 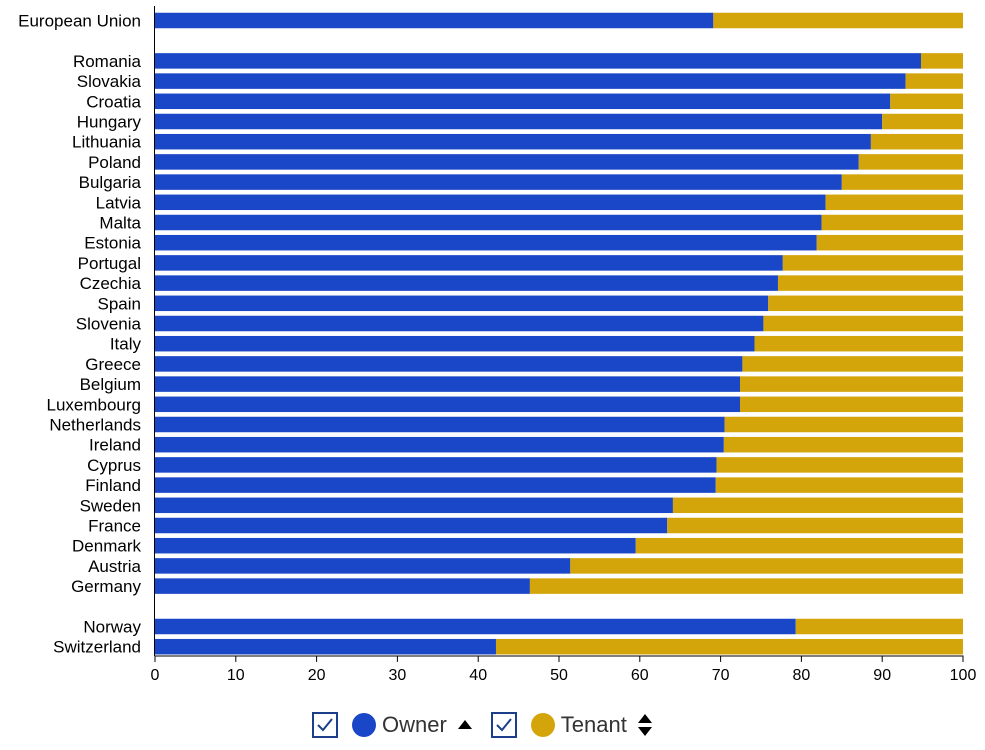 I want to click on x-tick-label: 100, so click(x=963, y=675).